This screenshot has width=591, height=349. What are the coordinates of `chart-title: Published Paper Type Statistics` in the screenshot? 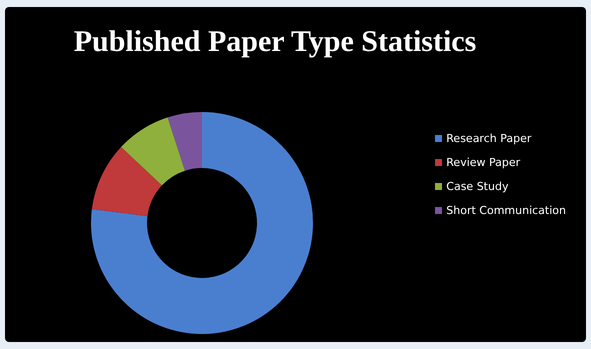 It's located at (275, 42).